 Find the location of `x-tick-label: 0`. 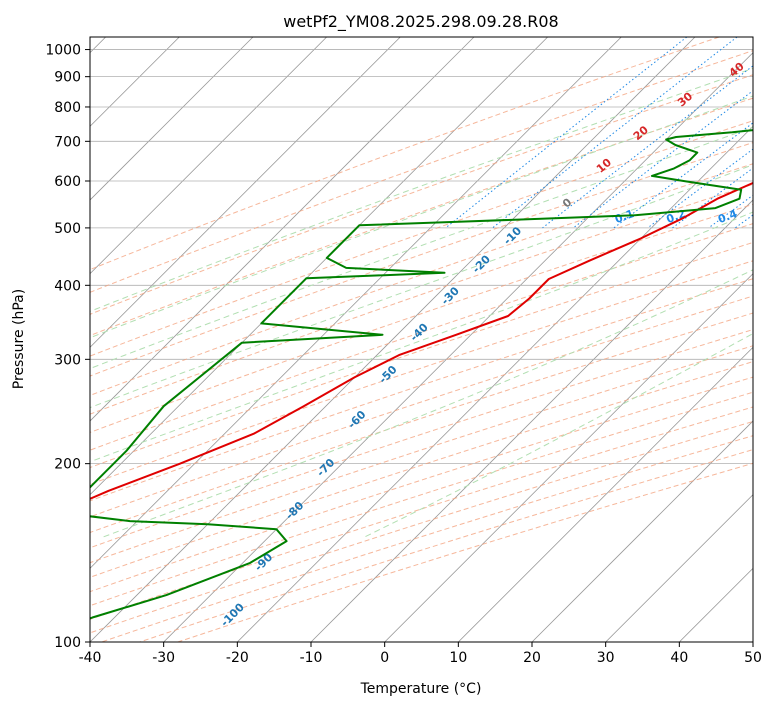

x-tick-label: 0 is located at coordinates (384, 658).